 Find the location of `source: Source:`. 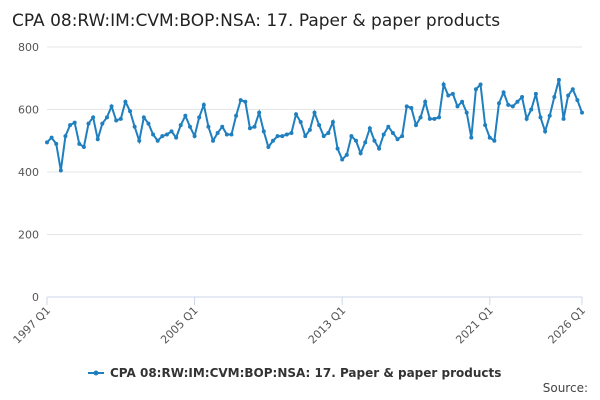

source: Source: is located at coordinates (565, 388).